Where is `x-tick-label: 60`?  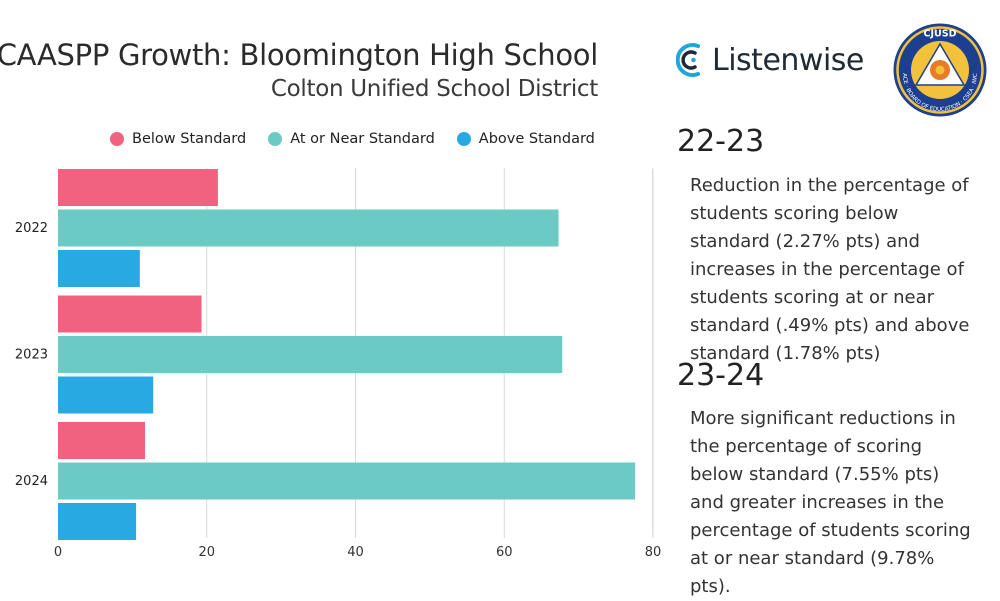 x-tick-label: 60 is located at coordinates (504, 552).